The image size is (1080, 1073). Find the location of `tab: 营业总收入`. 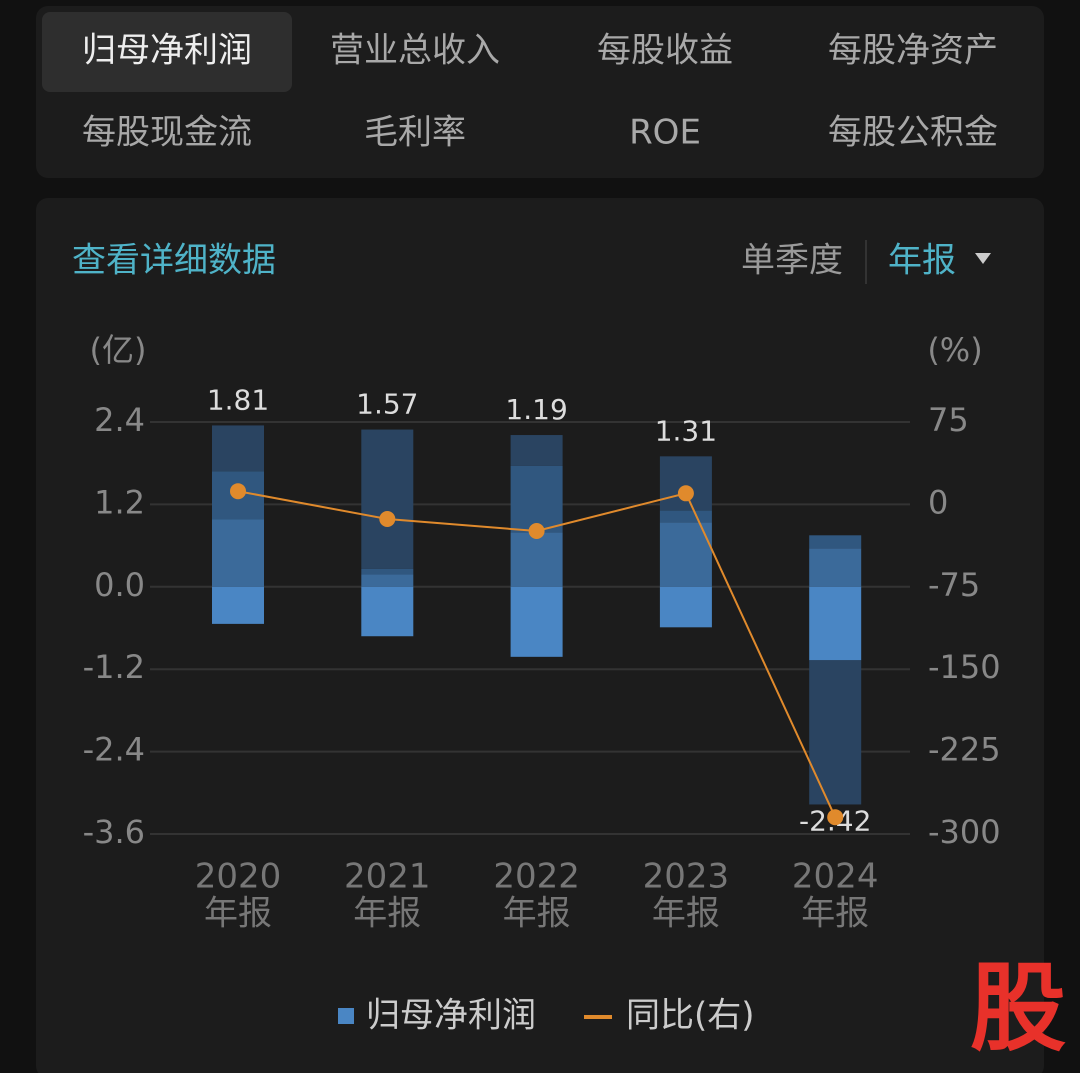

tab: 营业总收入 is located at coordinates (415, 51).